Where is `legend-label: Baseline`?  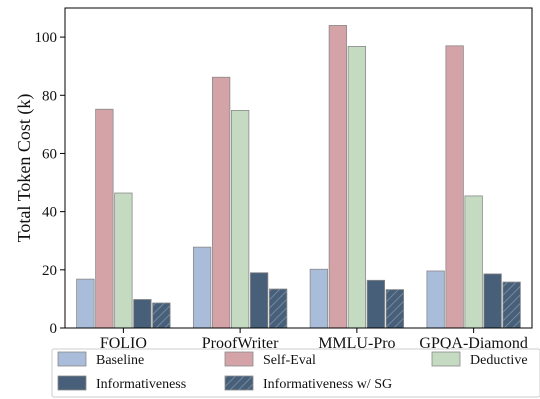 legend-label: Baseline is located at coordinates (120, 360).